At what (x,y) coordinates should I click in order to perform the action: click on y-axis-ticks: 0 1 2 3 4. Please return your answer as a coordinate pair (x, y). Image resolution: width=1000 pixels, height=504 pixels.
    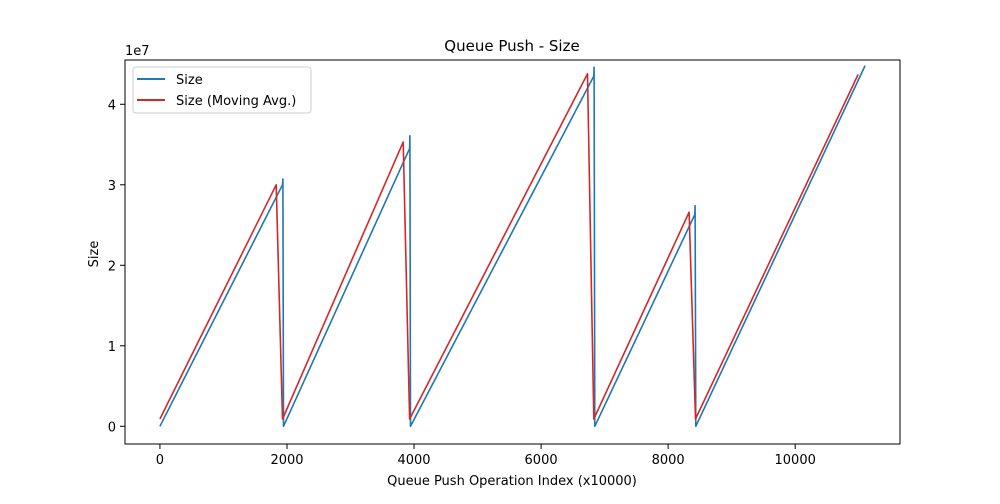
    Looking at the image, I should click on (116, 266).